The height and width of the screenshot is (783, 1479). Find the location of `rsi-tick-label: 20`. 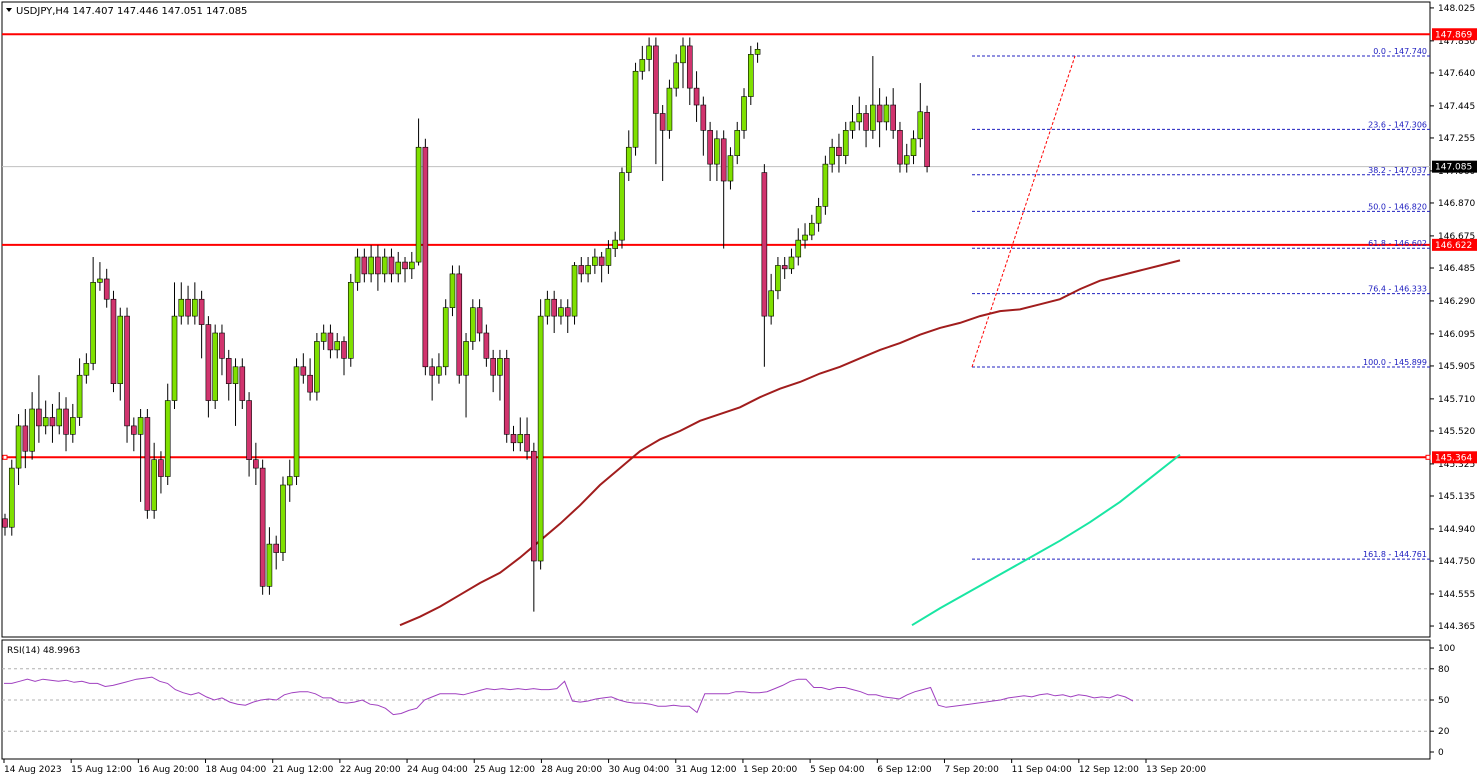

rsi-tick-label: 20 is located at coordinates (1444, 732).